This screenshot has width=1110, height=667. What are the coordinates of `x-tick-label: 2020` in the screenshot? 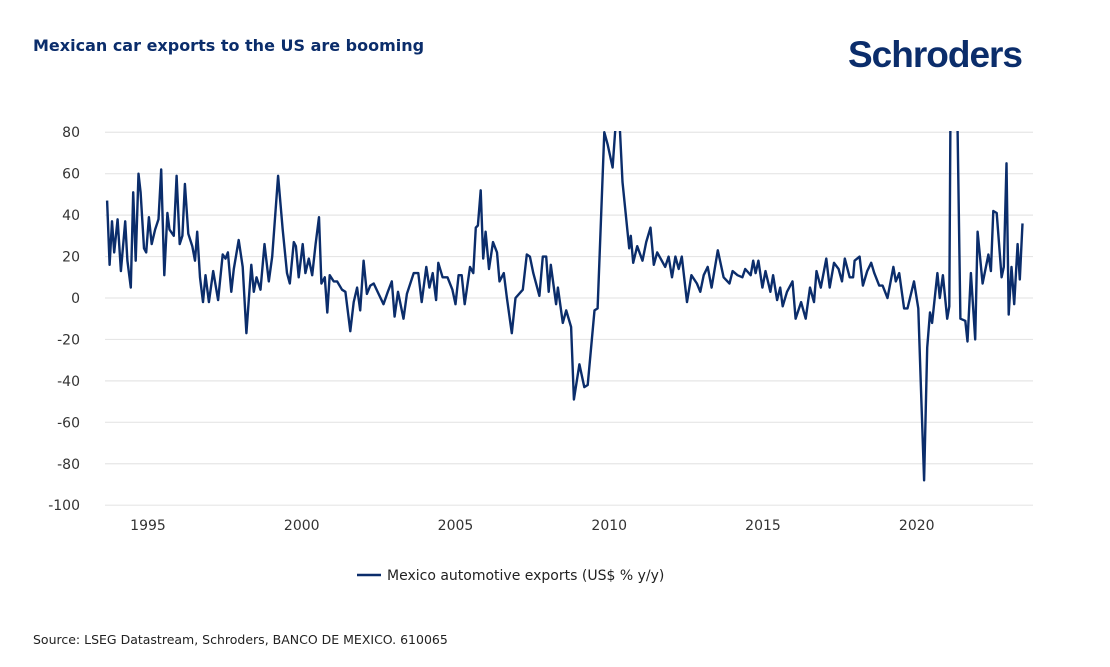 It's located at (917, 526).